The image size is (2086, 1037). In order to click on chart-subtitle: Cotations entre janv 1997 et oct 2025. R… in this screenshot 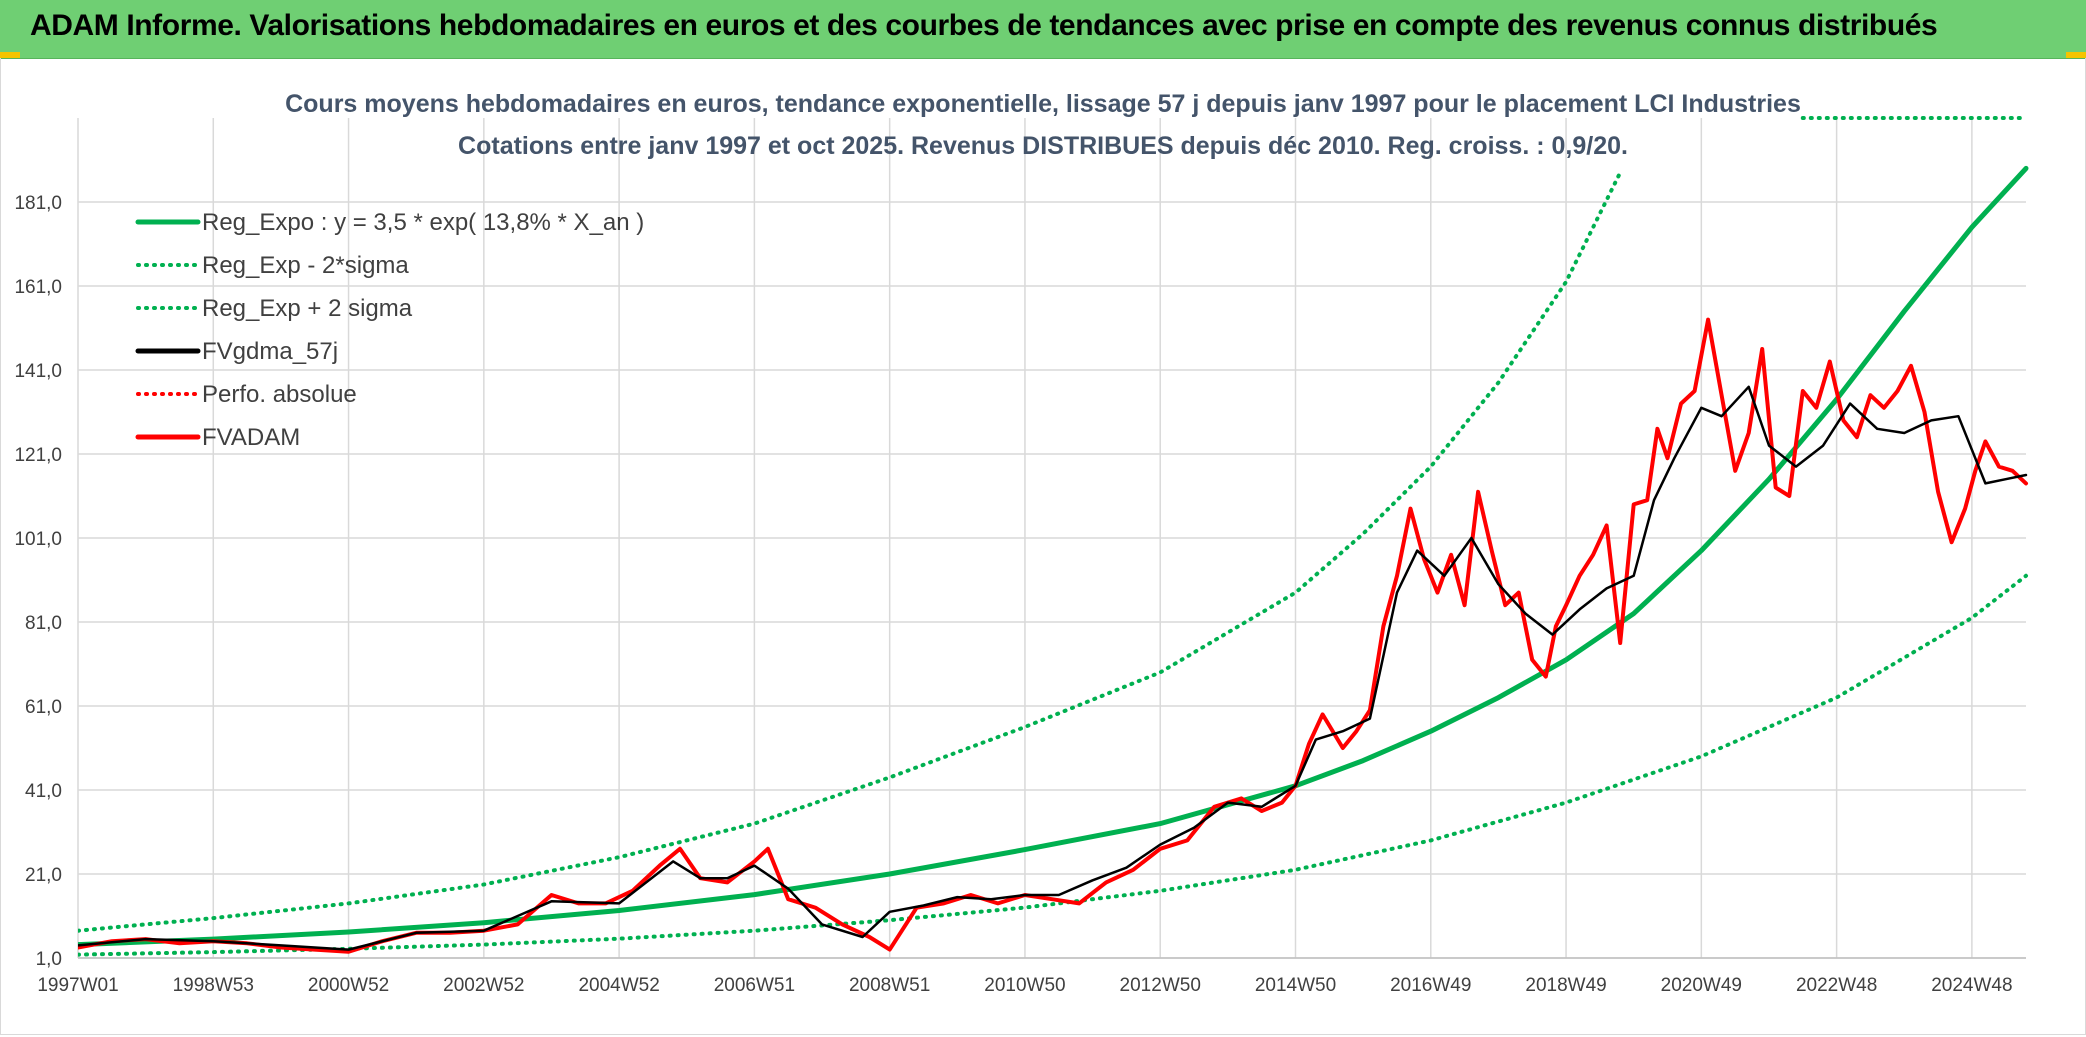, I will do `click(1043, 146)`.